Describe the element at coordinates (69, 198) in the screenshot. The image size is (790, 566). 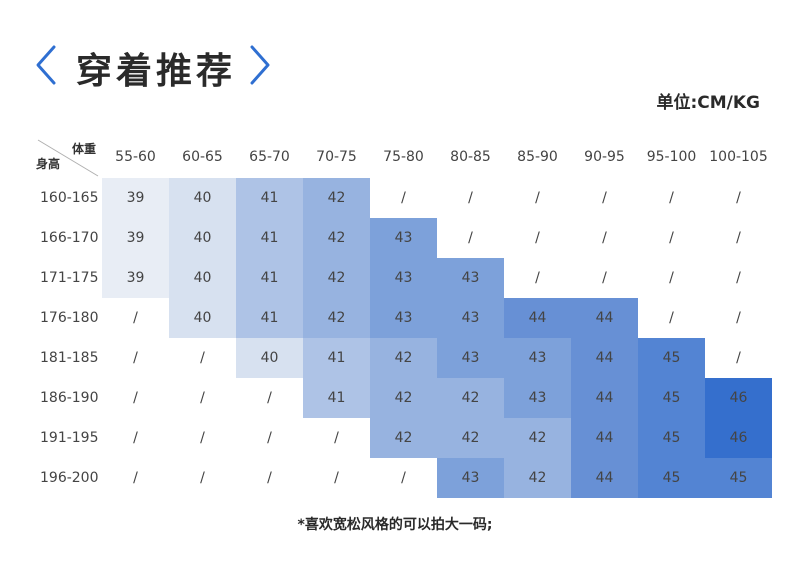
I see `row-header: 160-165` at that location.